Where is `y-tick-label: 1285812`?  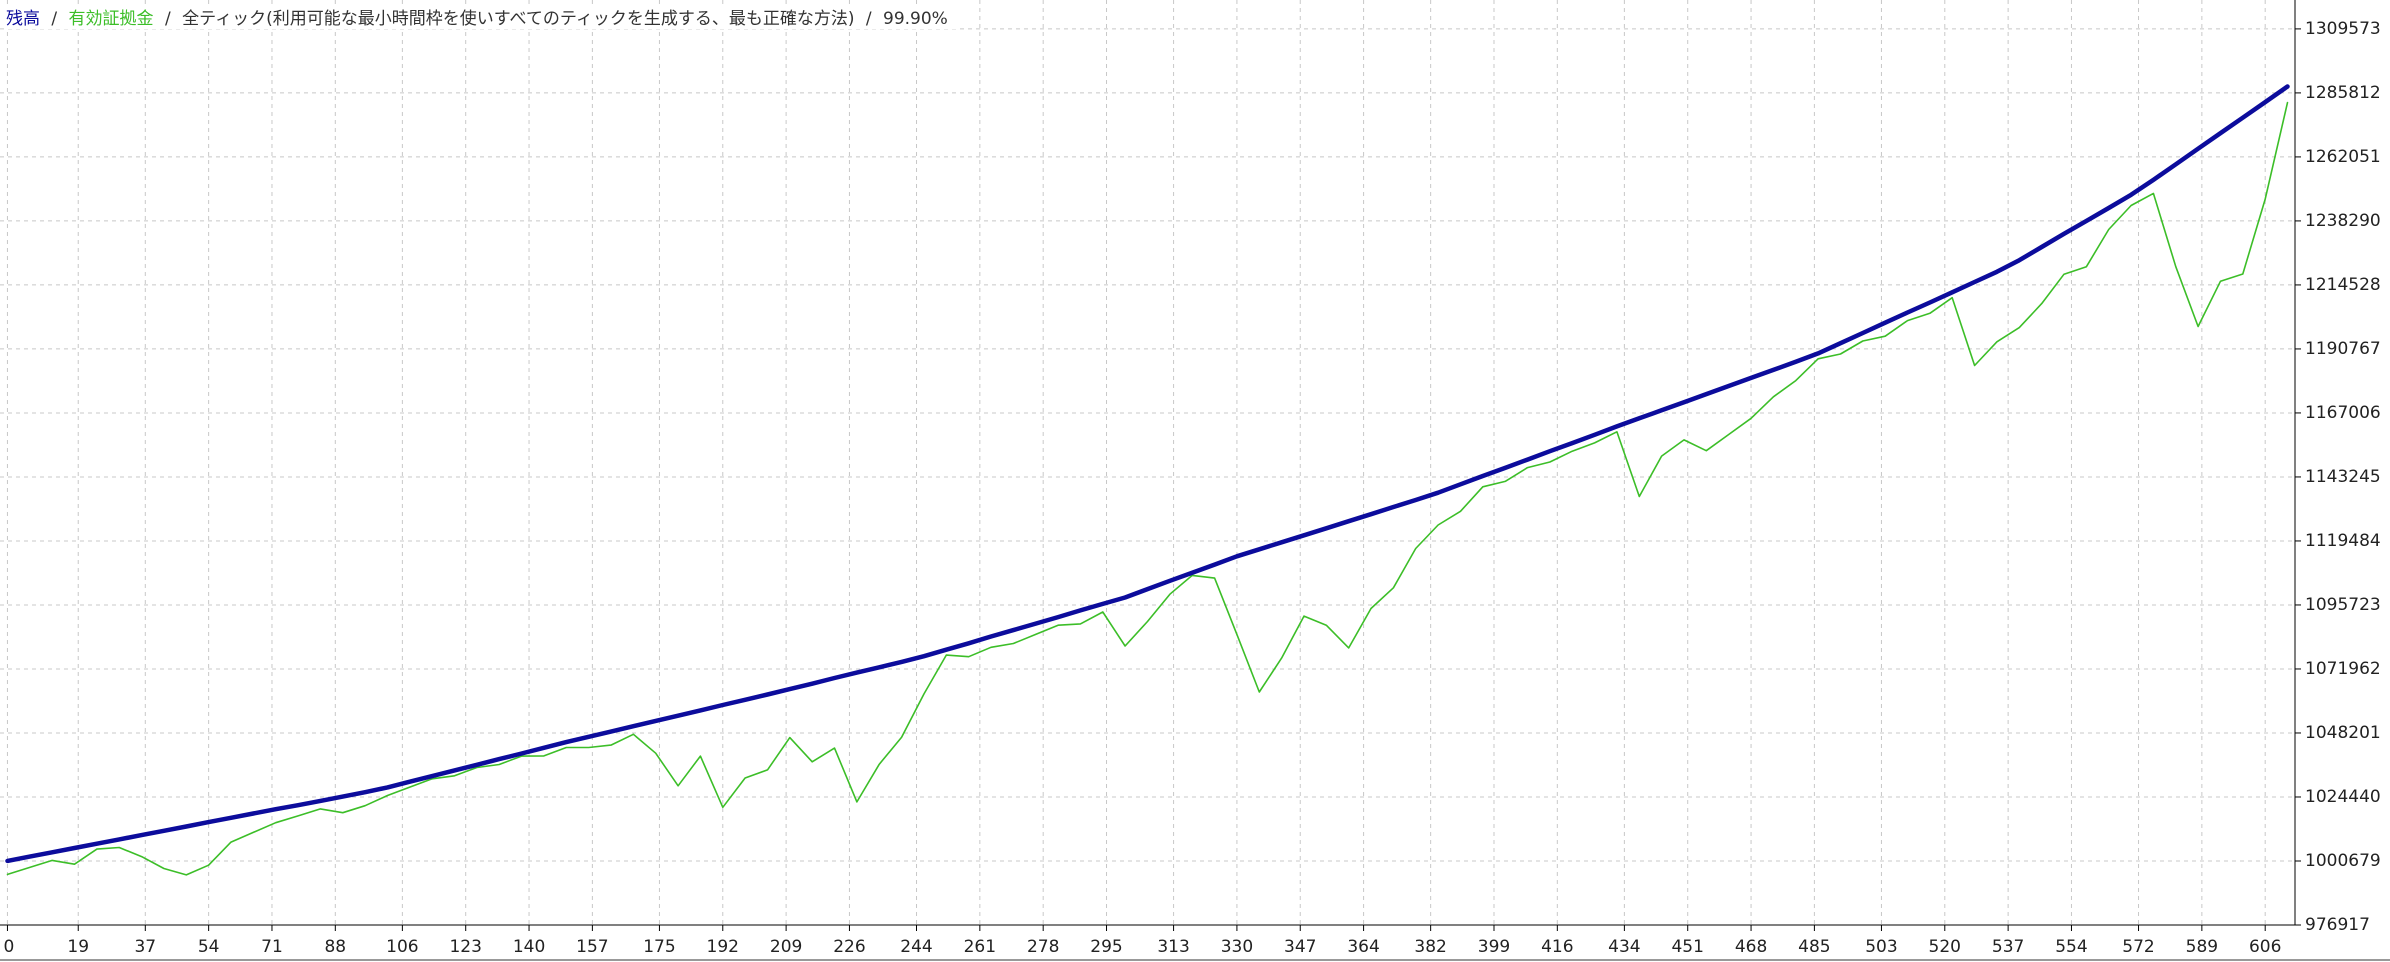
y-tick-label: 1285812 is located at coordinates (2343, 93).